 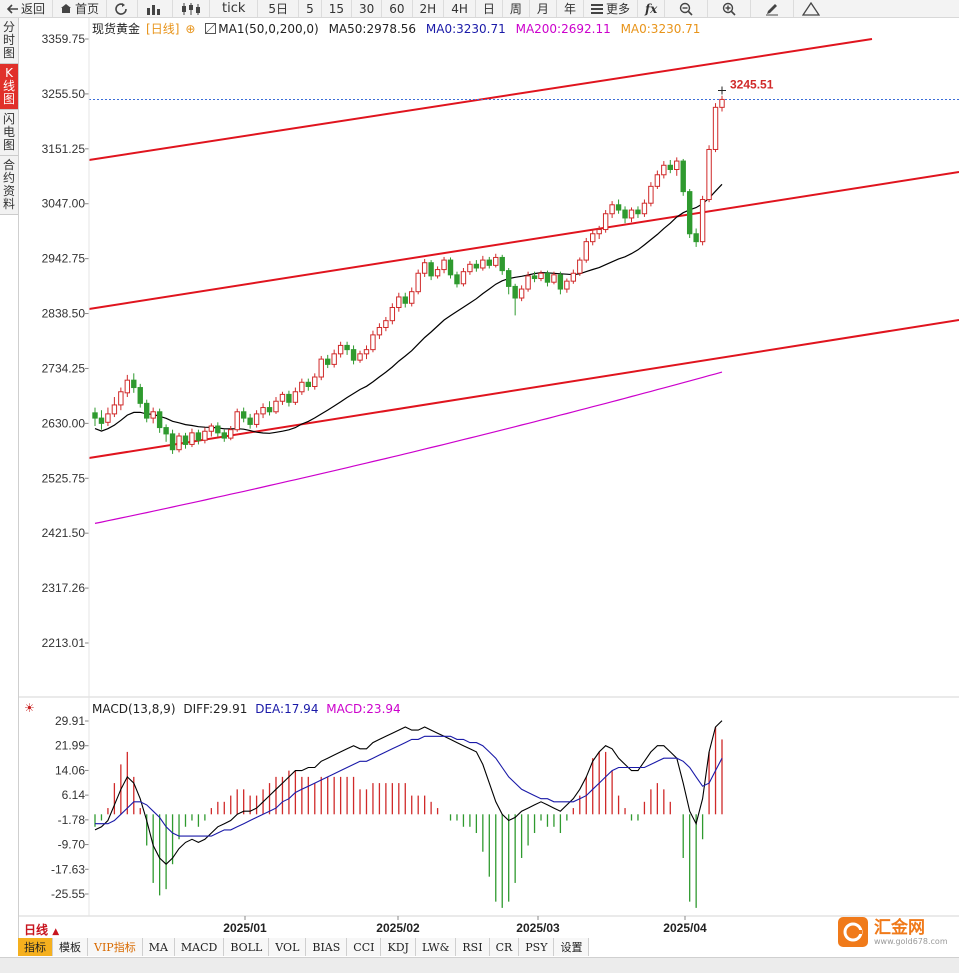 I want to click on formula-button: fx, so click(x=652, y=8).